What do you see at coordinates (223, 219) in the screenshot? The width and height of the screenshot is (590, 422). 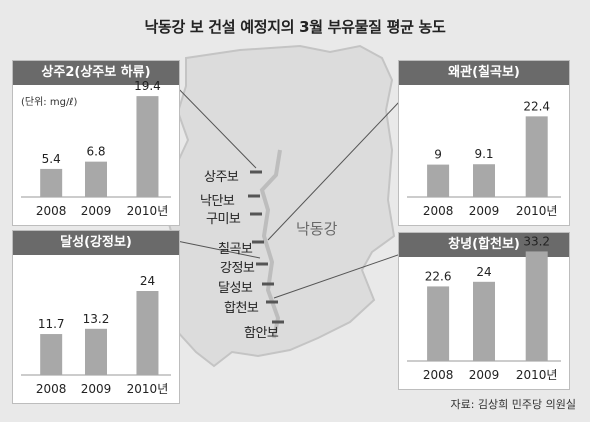 I see `station-label: 구미보` at bounding box center [223, 219].